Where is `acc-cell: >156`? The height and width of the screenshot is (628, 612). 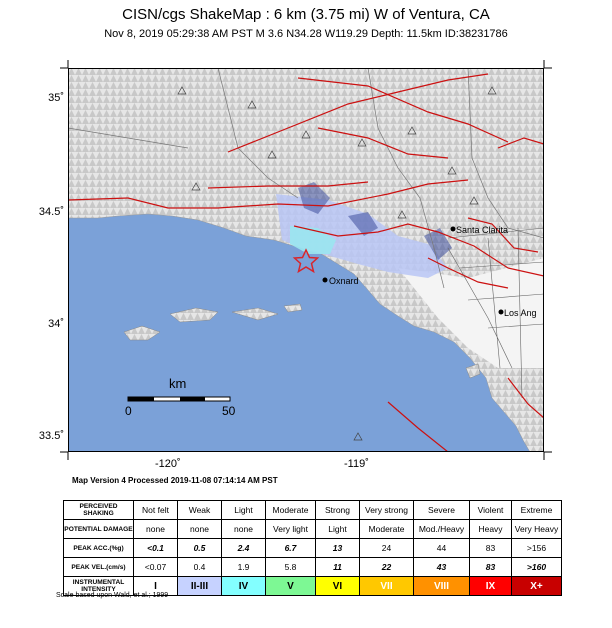
acc-cell: >156 is located at coordinates (536, 548).